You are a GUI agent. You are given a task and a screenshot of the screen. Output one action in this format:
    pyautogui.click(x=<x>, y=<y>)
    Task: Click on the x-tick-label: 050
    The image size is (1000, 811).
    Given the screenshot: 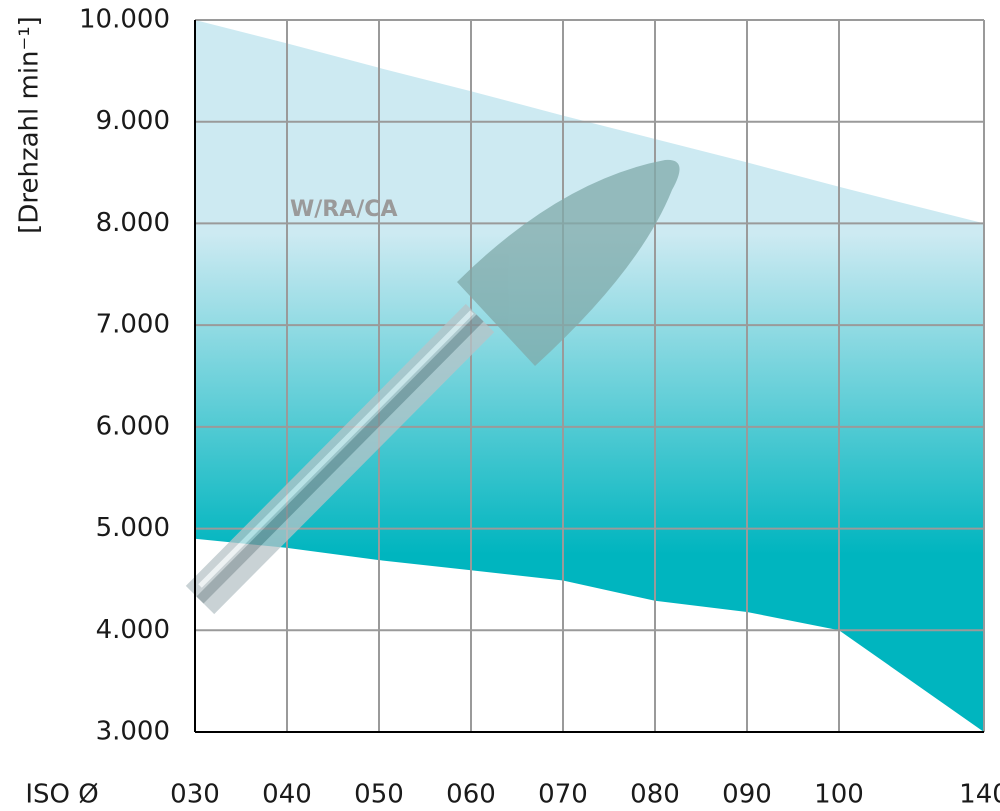 What is the action you would take?
    pyautogui.click(x=379, y=795)
    